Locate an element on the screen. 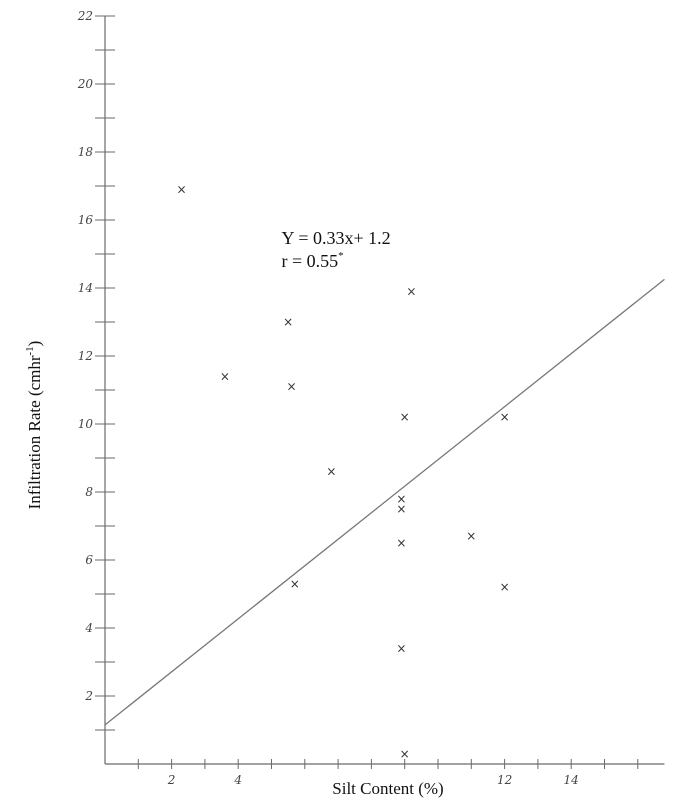 The height and width of the screenshot is (804, 685). x-tick-label: 4 is located at coordinates (237, 780).